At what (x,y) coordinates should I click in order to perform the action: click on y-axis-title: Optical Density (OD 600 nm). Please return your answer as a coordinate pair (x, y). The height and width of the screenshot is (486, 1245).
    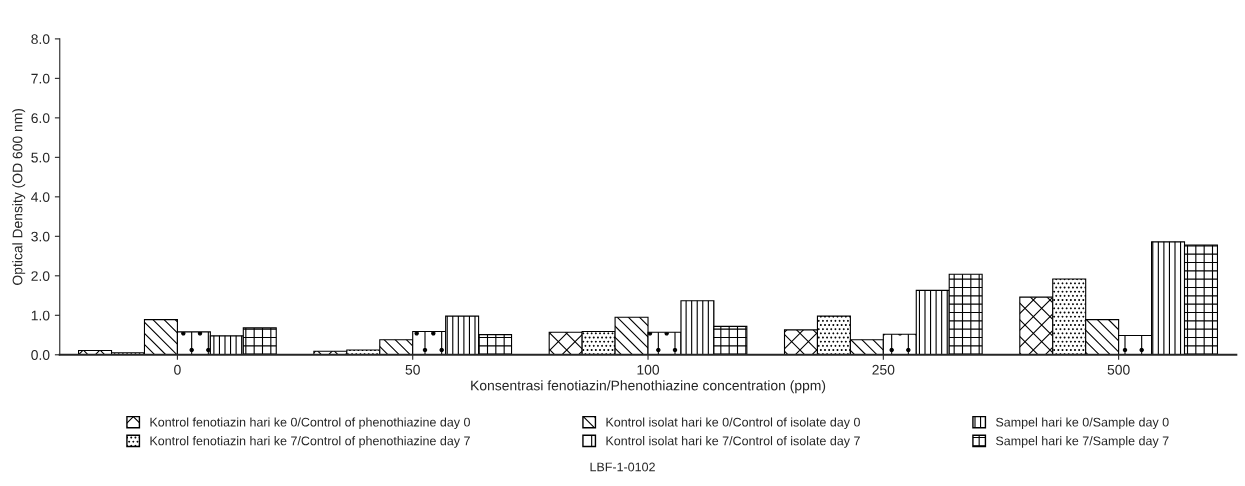
    Looking at the image, I should click on (19, 196).